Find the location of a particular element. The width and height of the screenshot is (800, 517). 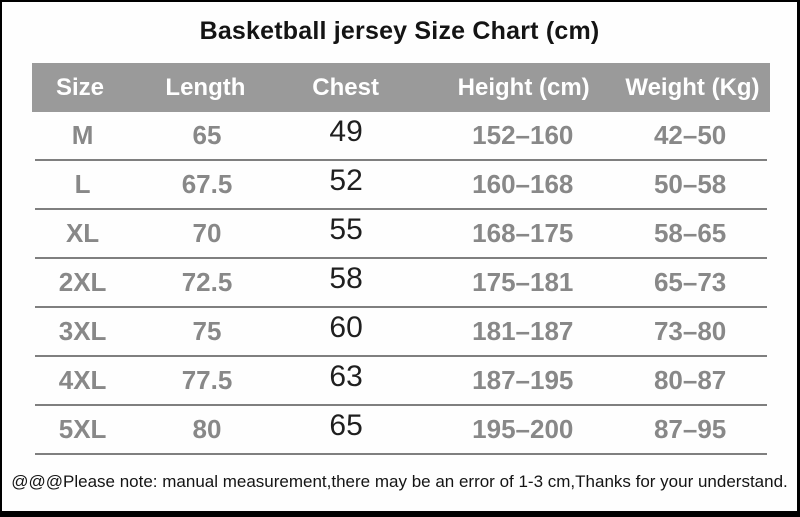

table-row: 2XL 72.5 58 175–181 65–73 is located at coordinates (401, 283).